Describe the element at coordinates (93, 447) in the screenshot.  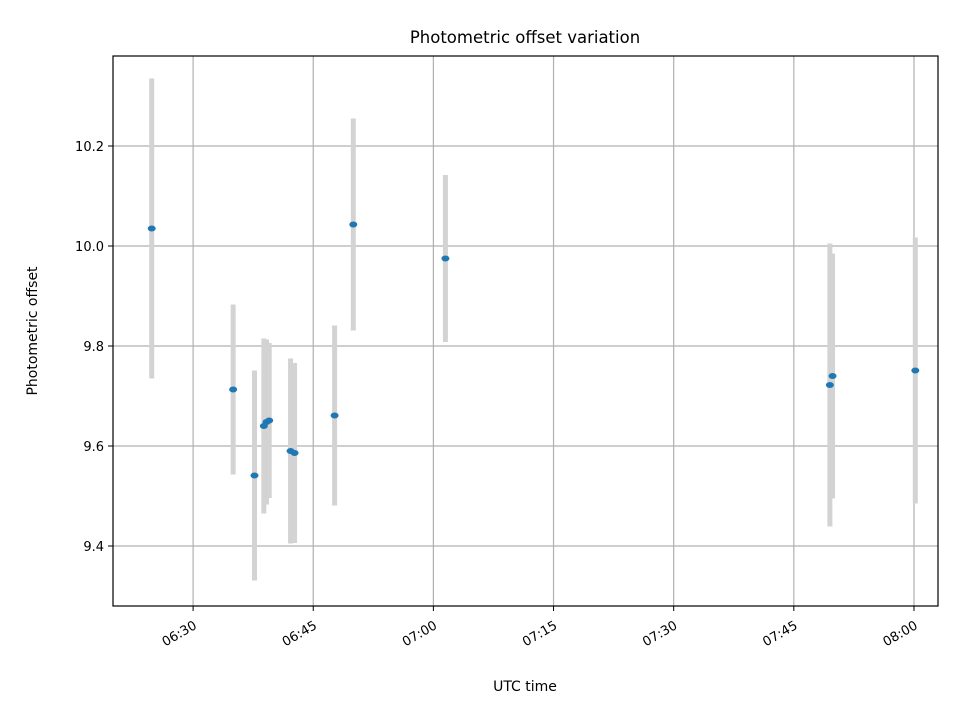
I see `y-tick-label: 9.6` at that location.